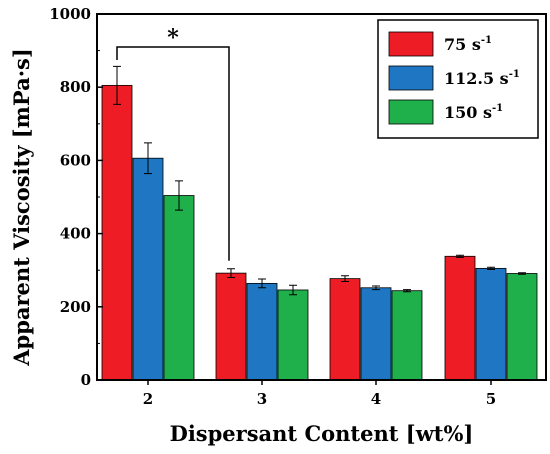  I want to click on y-tick-label: 600, so click(75, 160).